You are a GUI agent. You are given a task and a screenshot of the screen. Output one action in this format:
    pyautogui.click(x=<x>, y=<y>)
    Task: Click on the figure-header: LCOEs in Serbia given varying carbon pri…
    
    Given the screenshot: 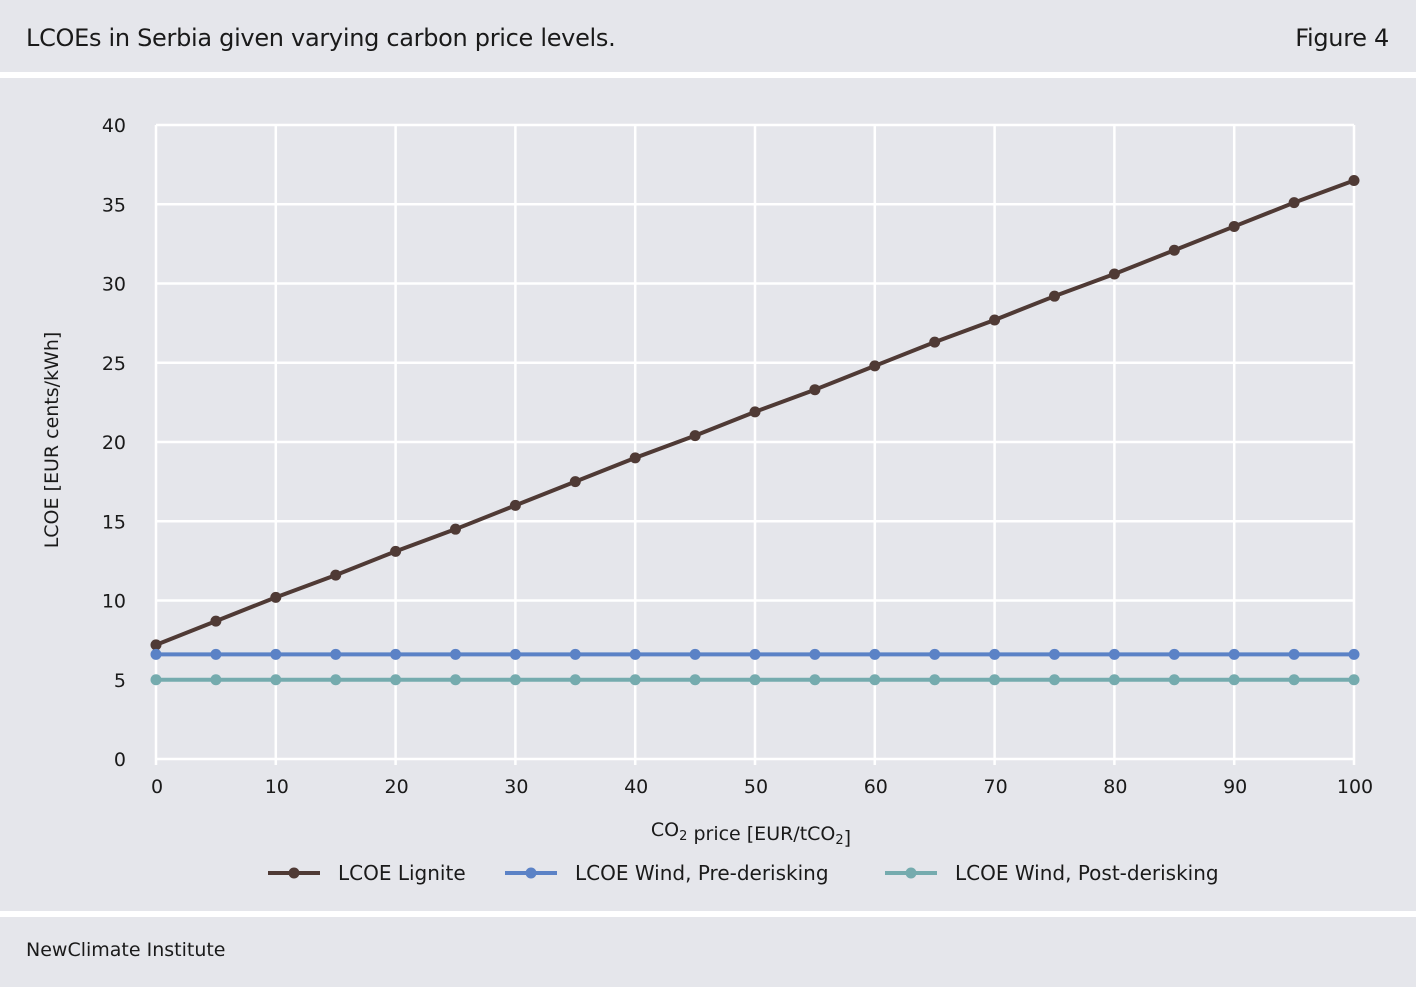 What is the action you would take?
    pyautogui.click(x=708, y=36)
    